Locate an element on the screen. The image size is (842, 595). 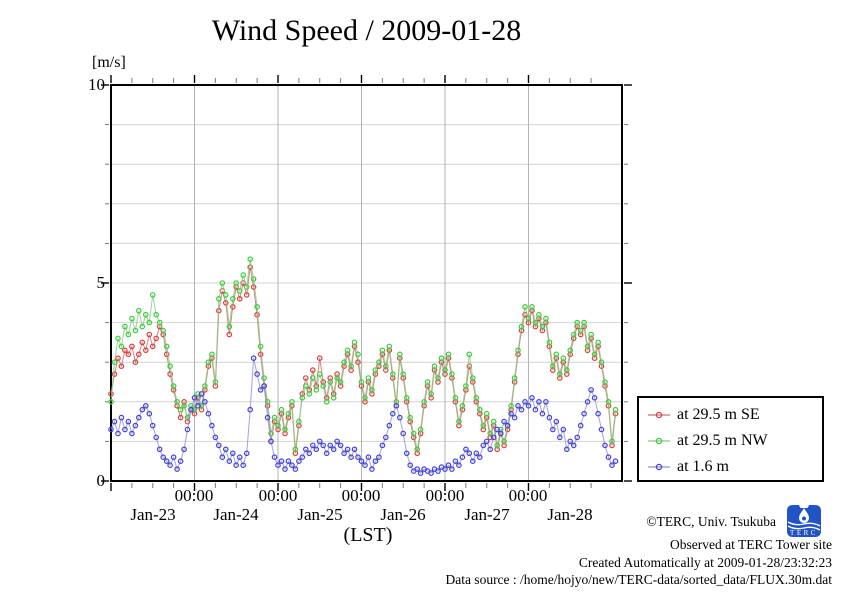
legend-label-nw: at 29.5 m NW is located at coordinates (722, 440).